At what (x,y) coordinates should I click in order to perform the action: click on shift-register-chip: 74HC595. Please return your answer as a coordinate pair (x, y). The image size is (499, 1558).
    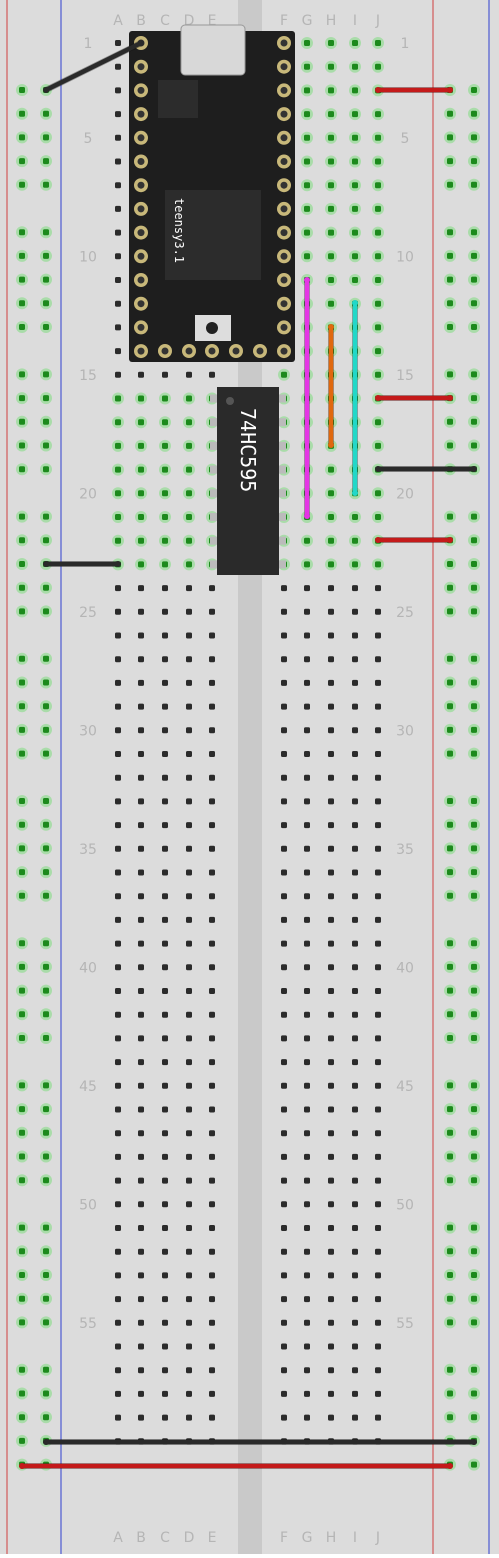
    Looking at the image, I should click on (248, 481).